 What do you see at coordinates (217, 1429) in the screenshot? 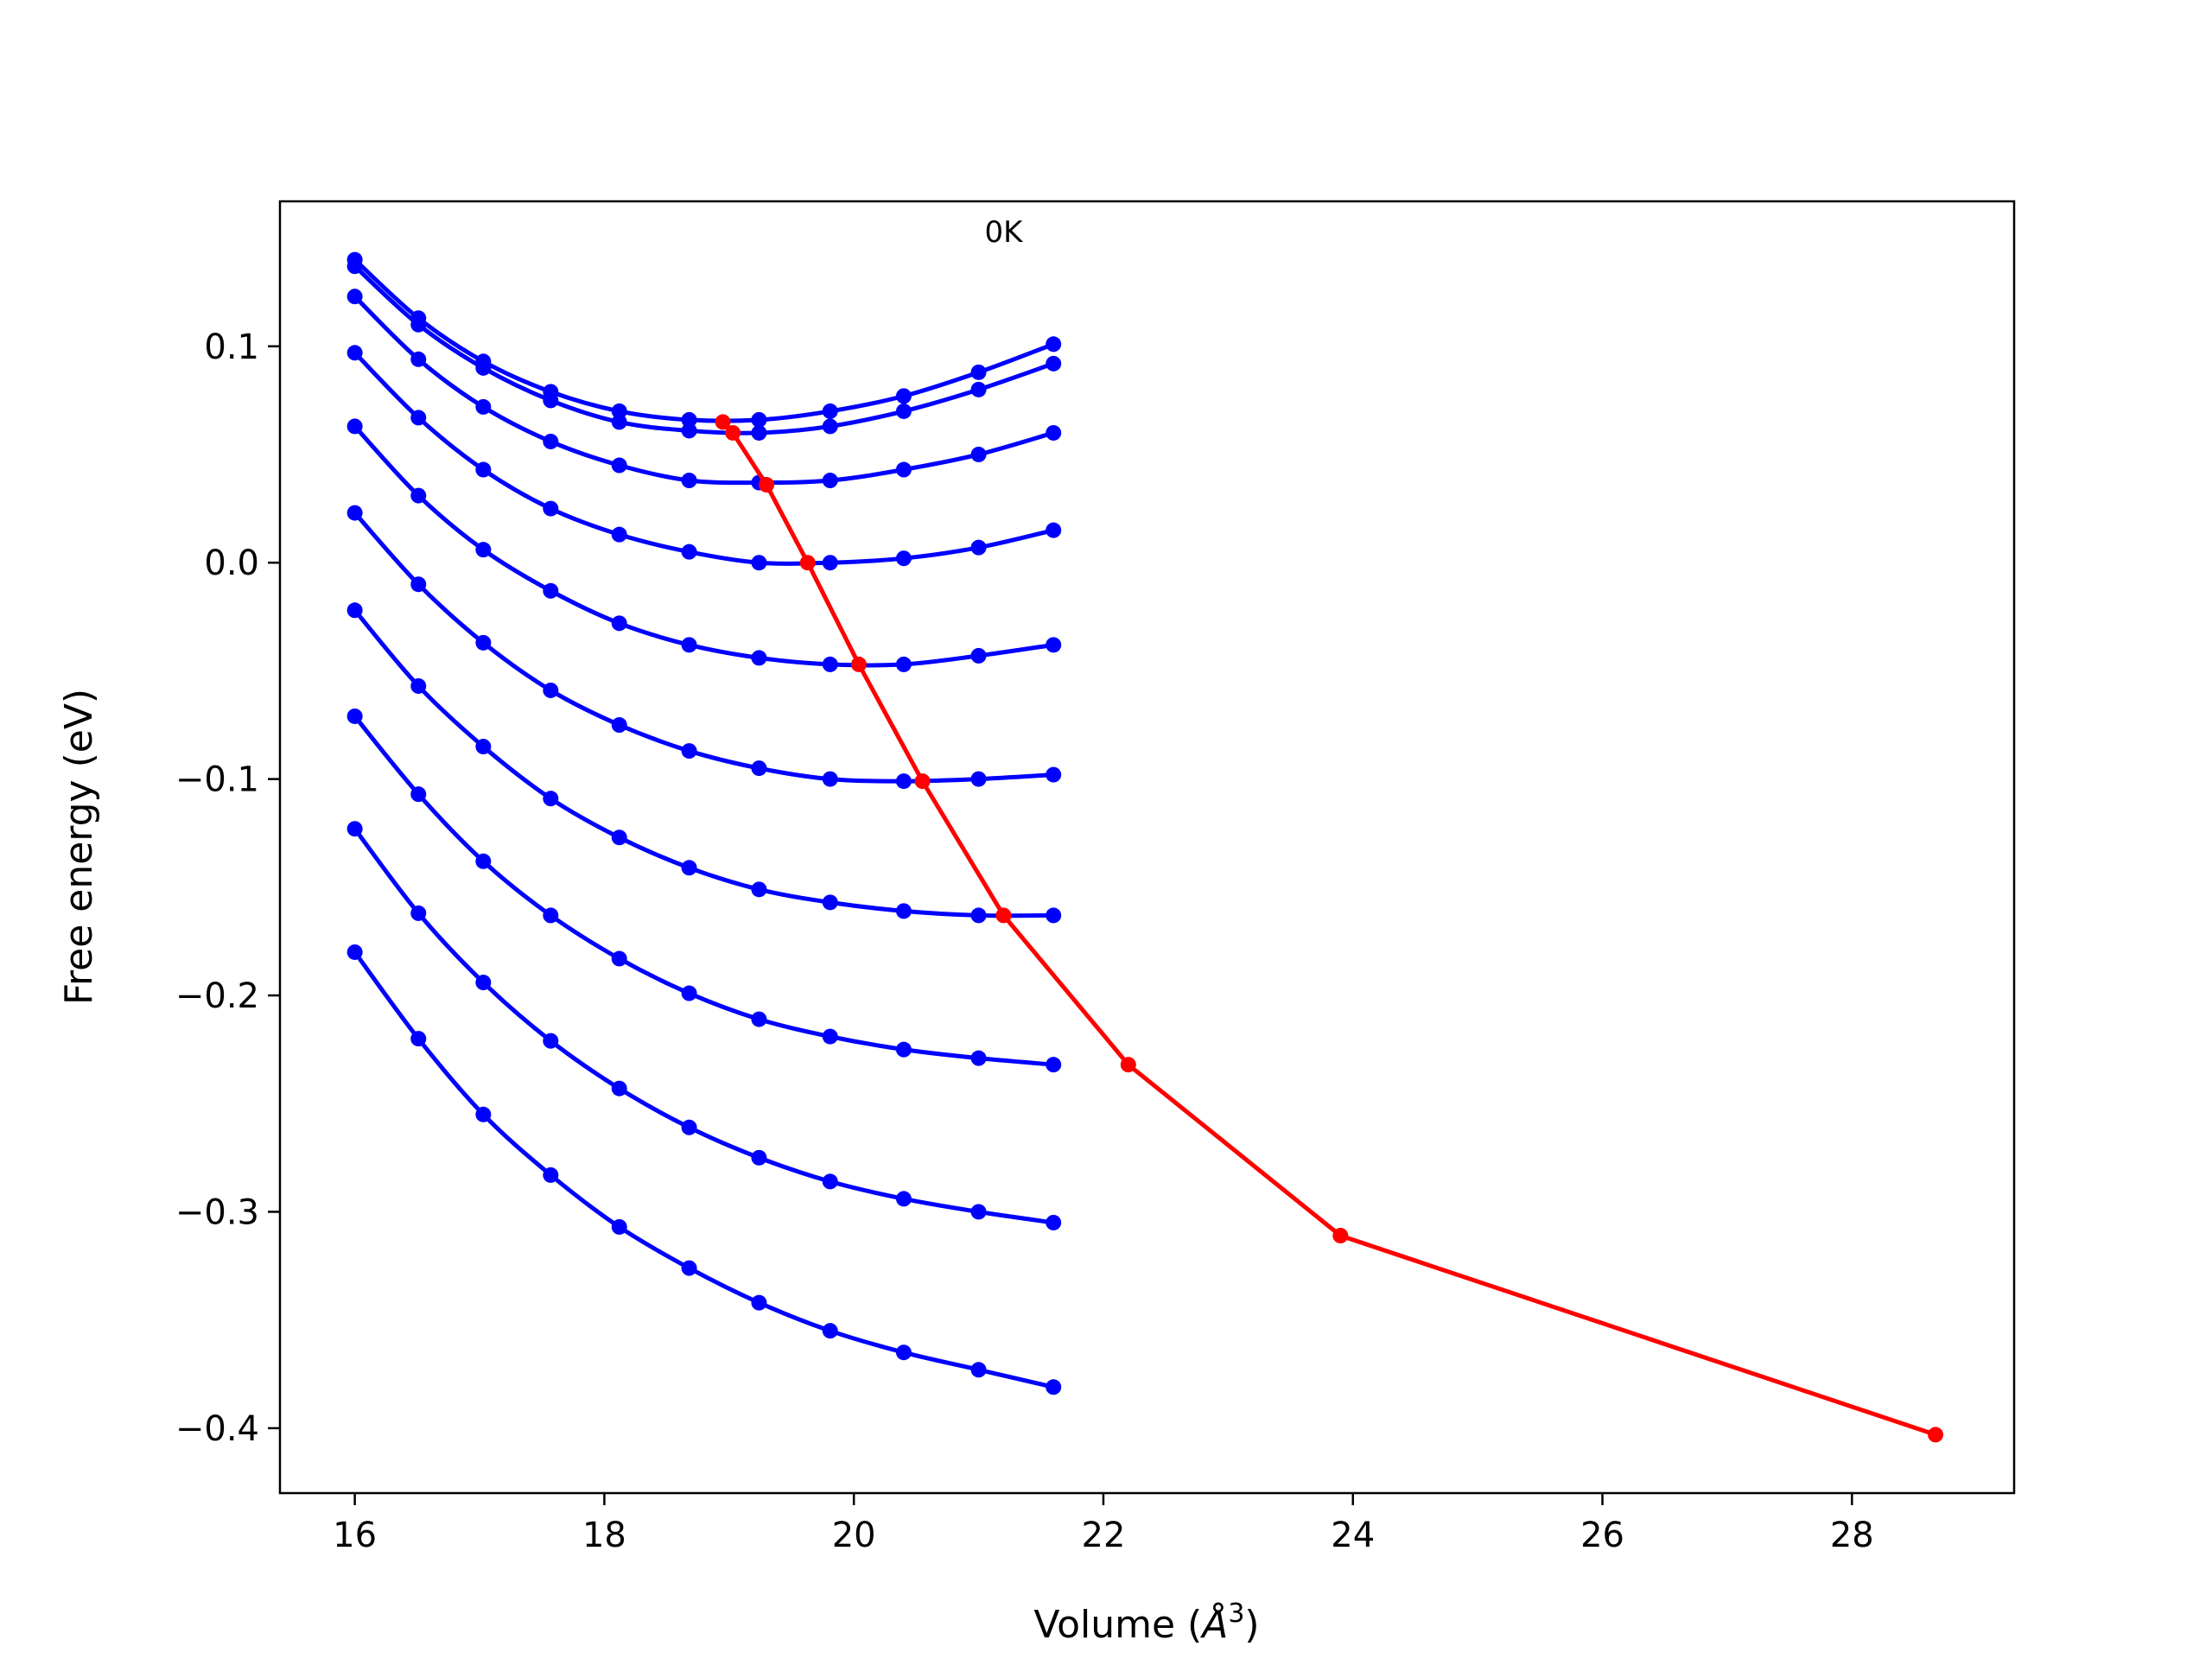
I see `y-tick-label: −0.4` at bounding box center [217, 1429].